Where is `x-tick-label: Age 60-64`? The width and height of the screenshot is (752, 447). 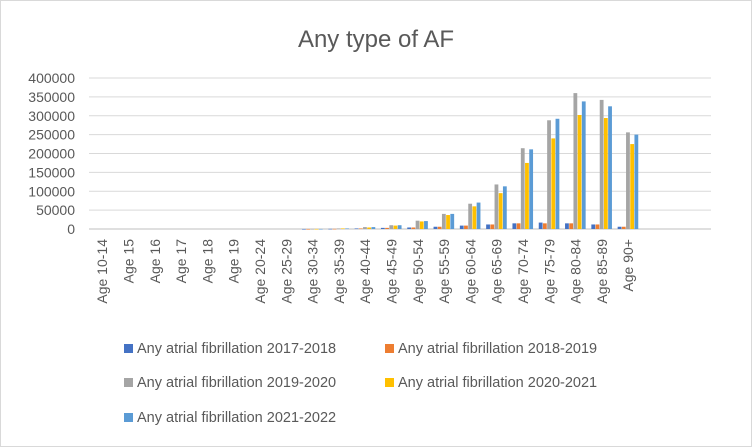
x-tick-label: Age 60-64 is located at coordinates (470, 271).